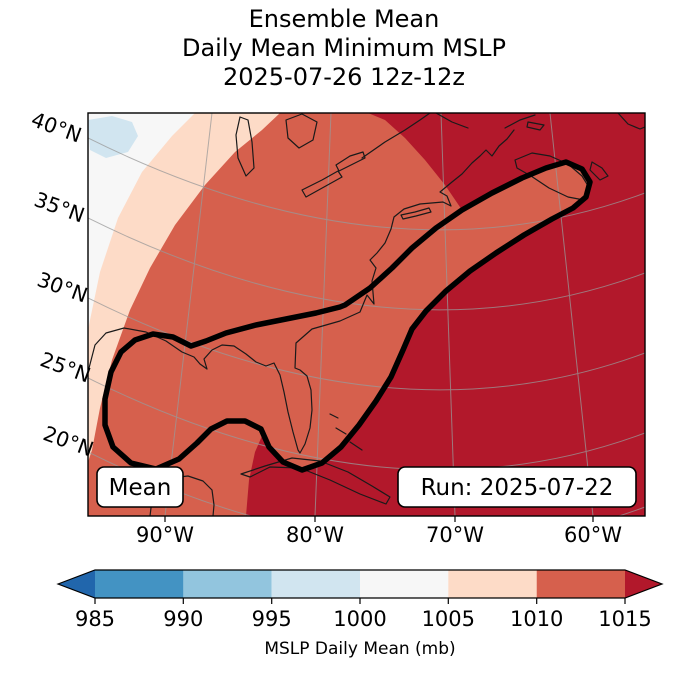  Describe the element at coordinates (448, 619) in the screenshot. I see `cbar-label-1005: 1005` at that location.